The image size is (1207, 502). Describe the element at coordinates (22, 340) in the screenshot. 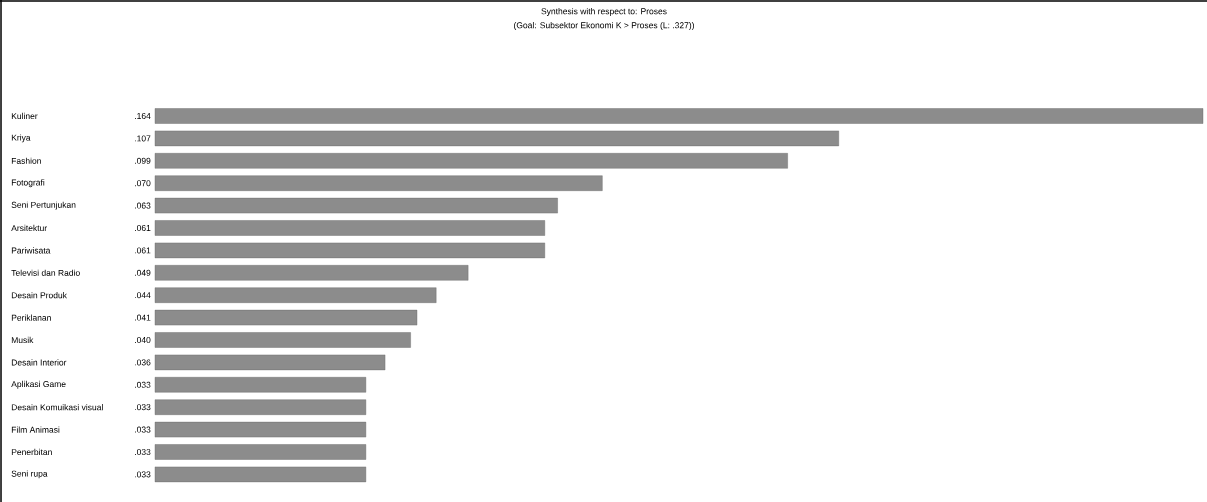

I see `y-tick-label: Musik` at that location.